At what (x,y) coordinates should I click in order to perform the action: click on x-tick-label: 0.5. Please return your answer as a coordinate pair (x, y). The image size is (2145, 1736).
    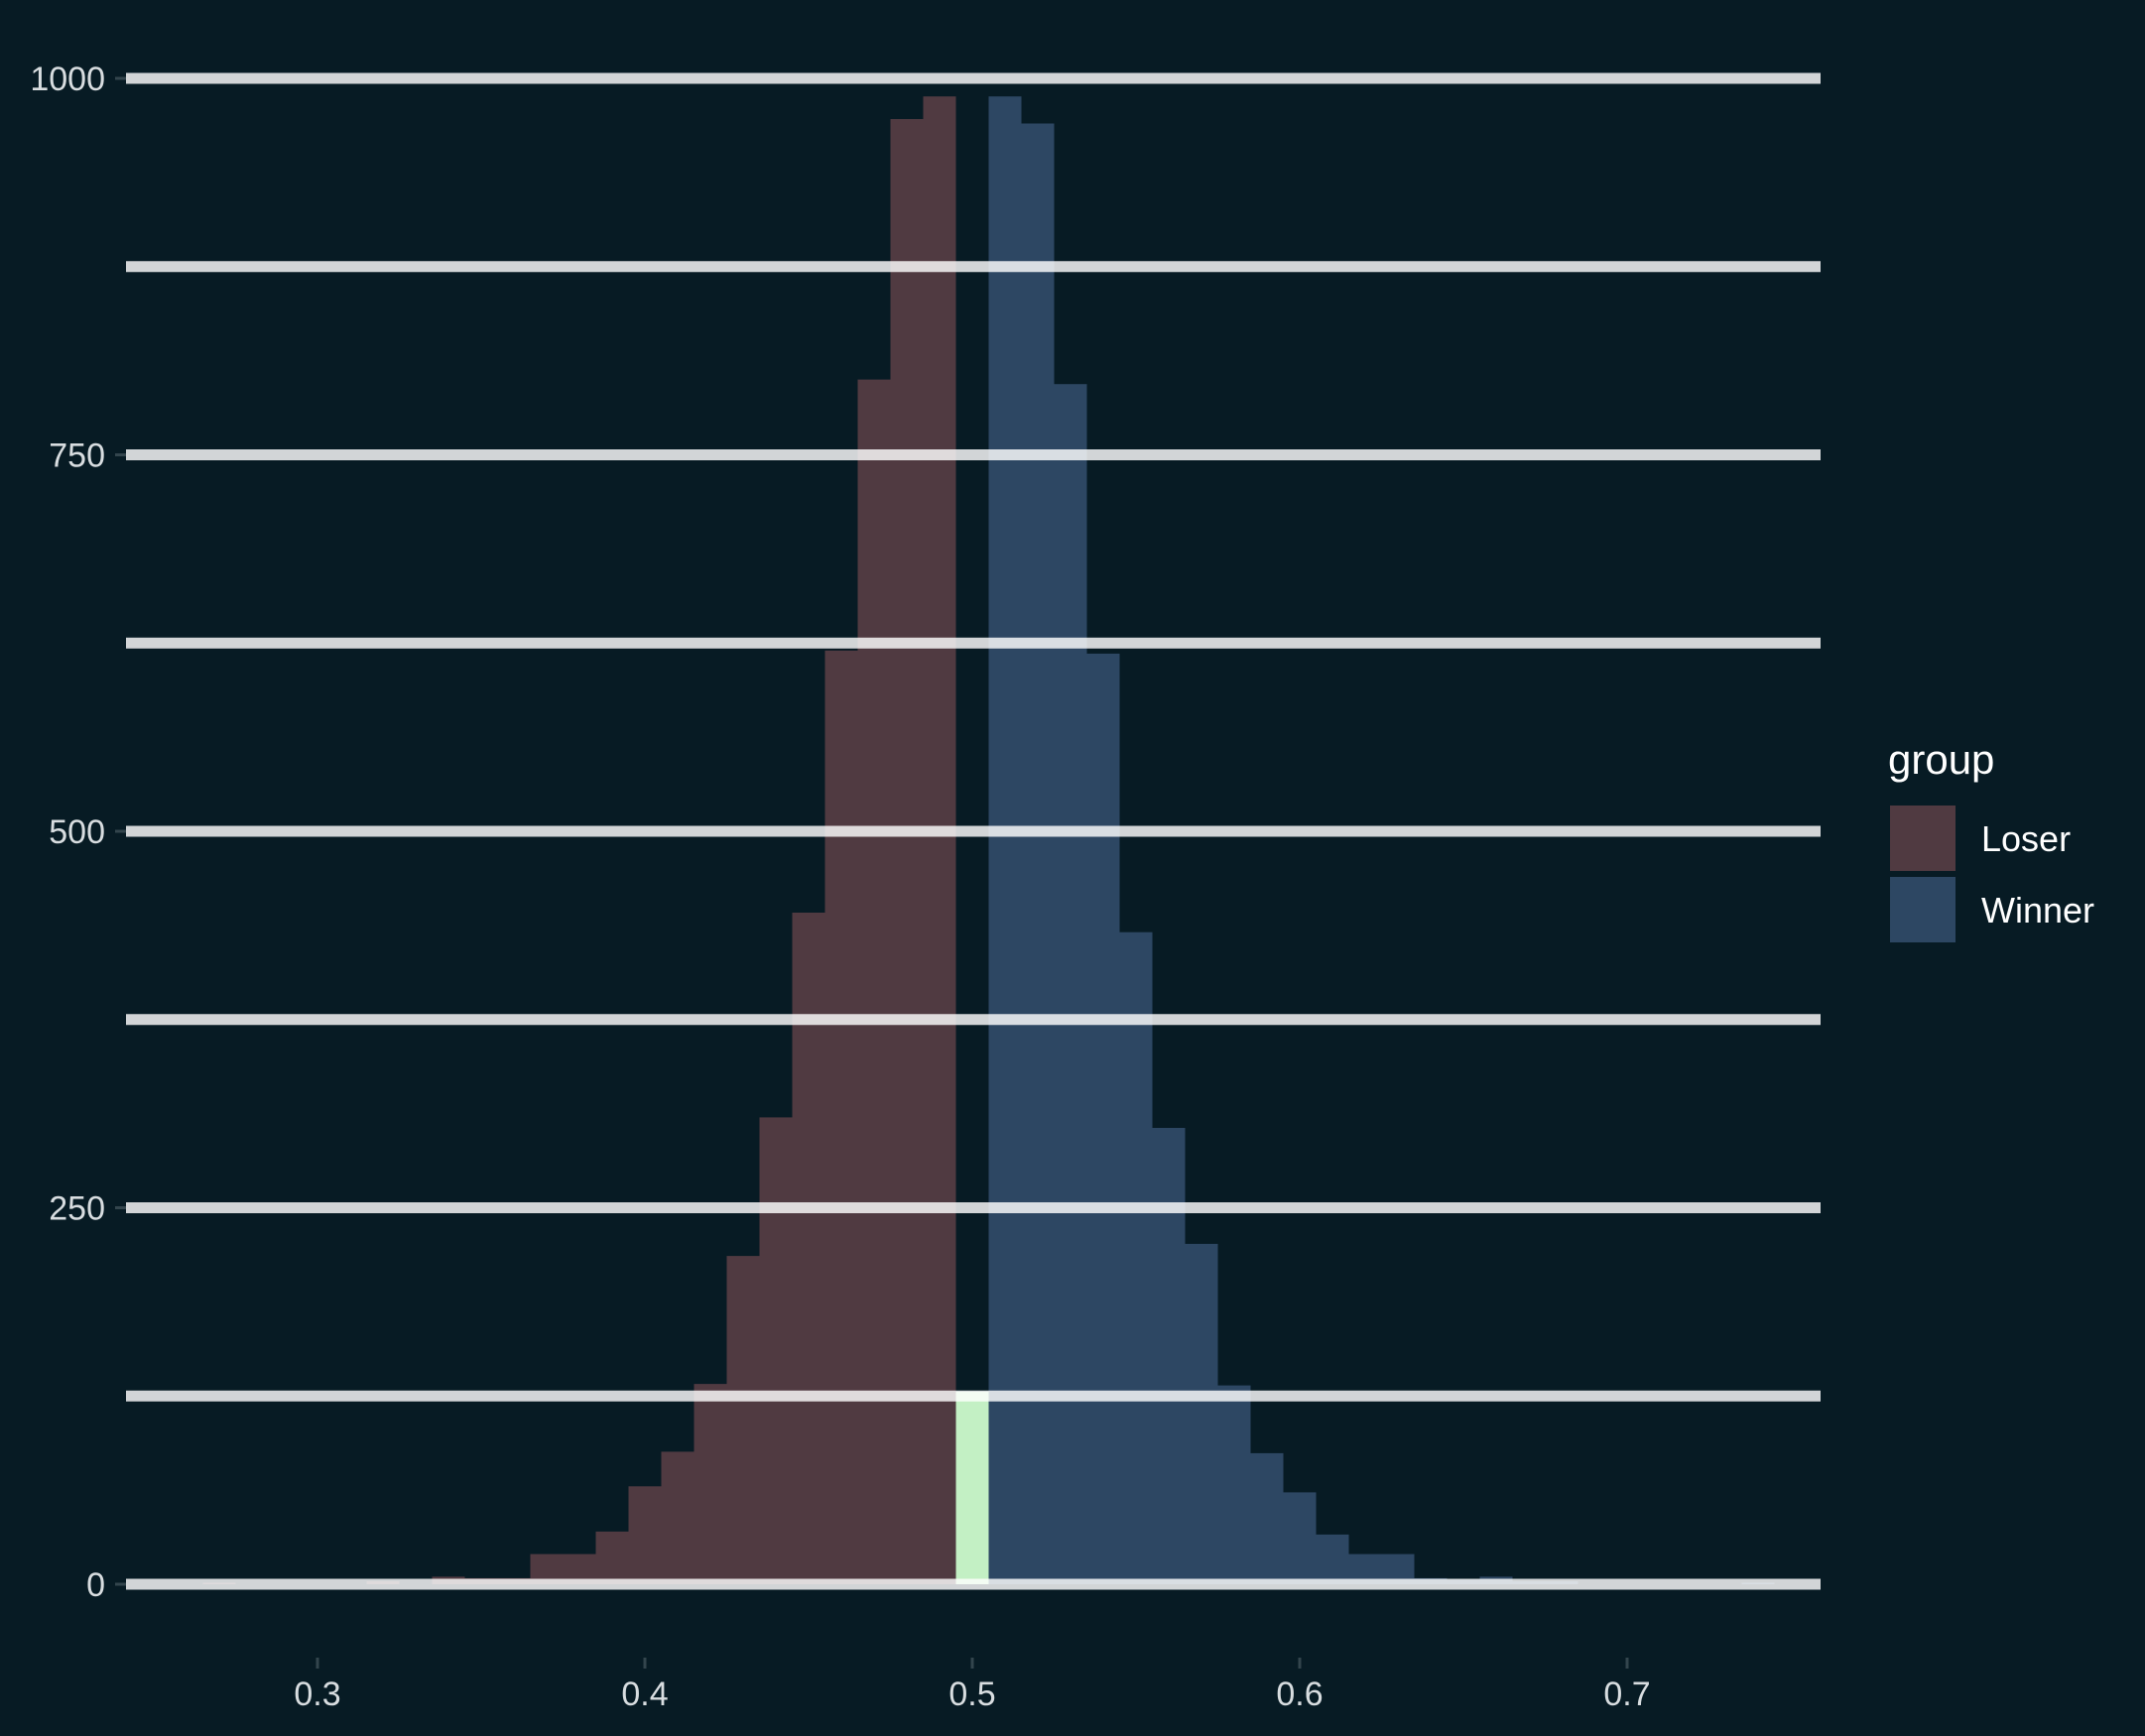
    Looking at the image, I should click on (971, 1694).